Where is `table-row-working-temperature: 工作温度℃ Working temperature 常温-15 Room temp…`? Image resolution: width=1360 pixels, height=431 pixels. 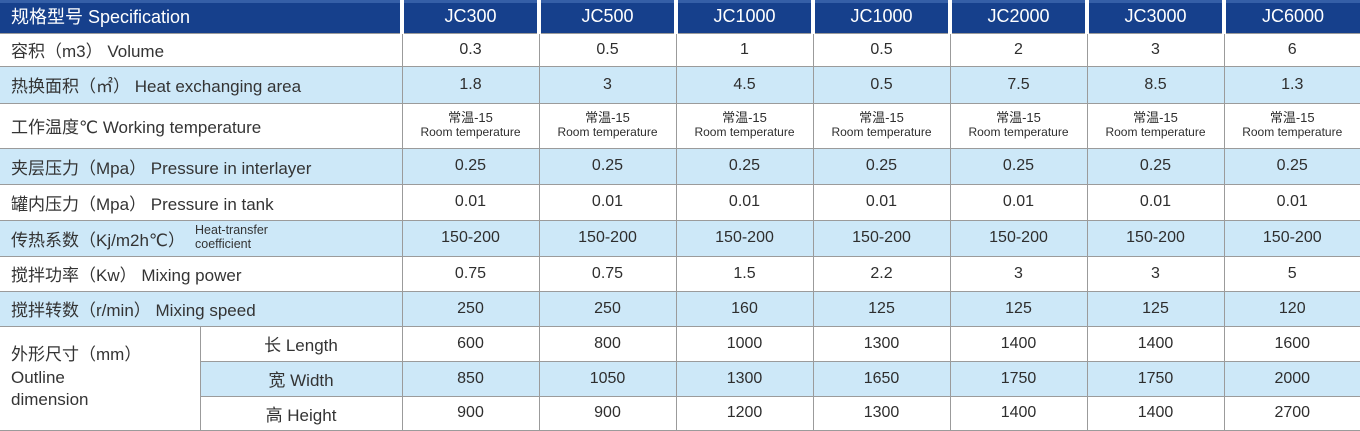 table-row-working-temperature: 工作温度℃ Working temperature 常温-15 Room temp… is located at coordinates (680, 125).